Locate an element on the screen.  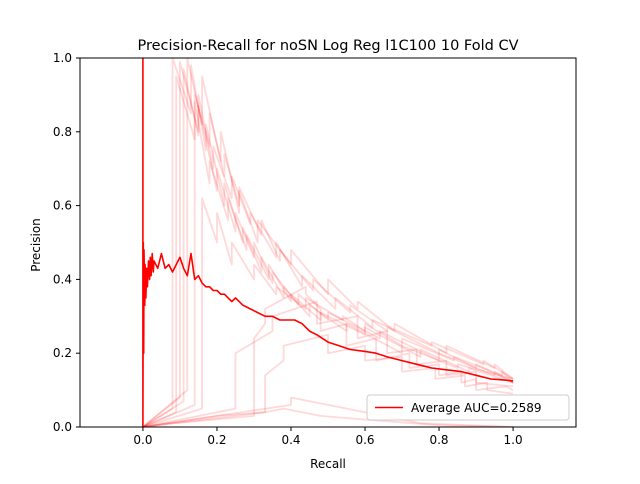
x-axis-label: Recall is located at coordinates (328, 464).